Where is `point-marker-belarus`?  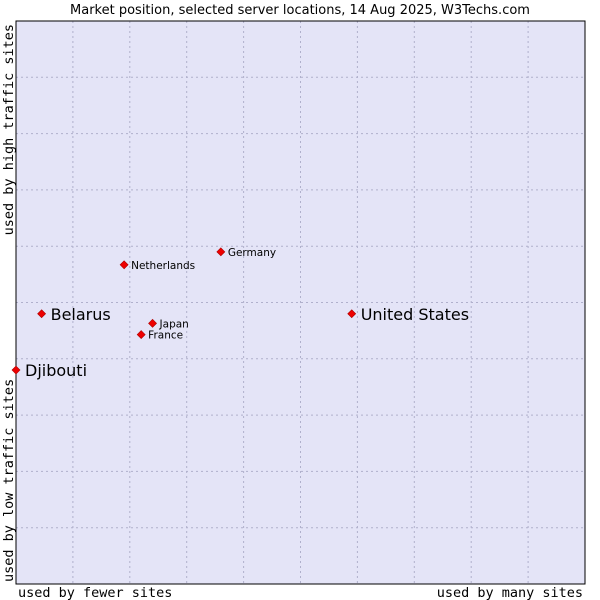
point-marker-belarus is located at coordinates (42, 314).